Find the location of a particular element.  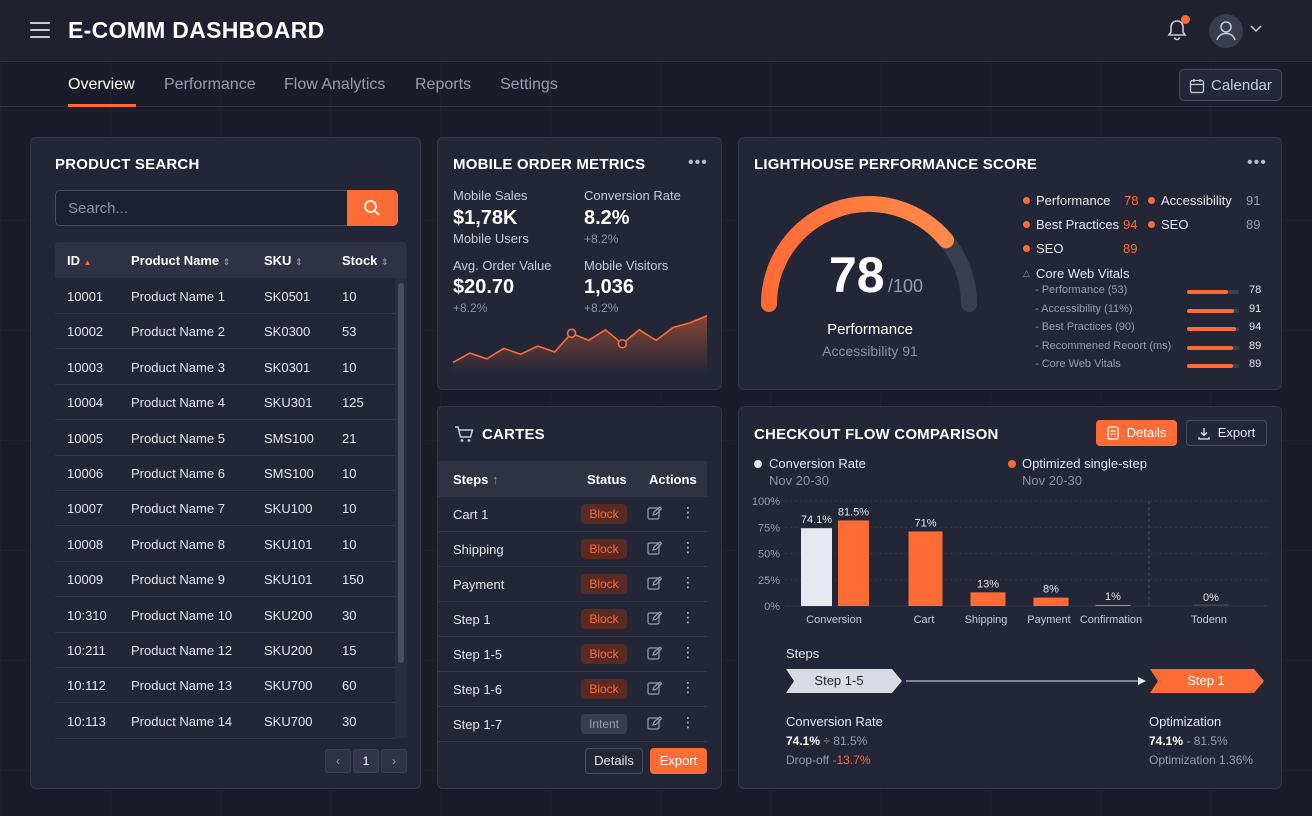

table-row: 10002 Product Name 2 SK0300 53 is located at coordinates (225, 332).